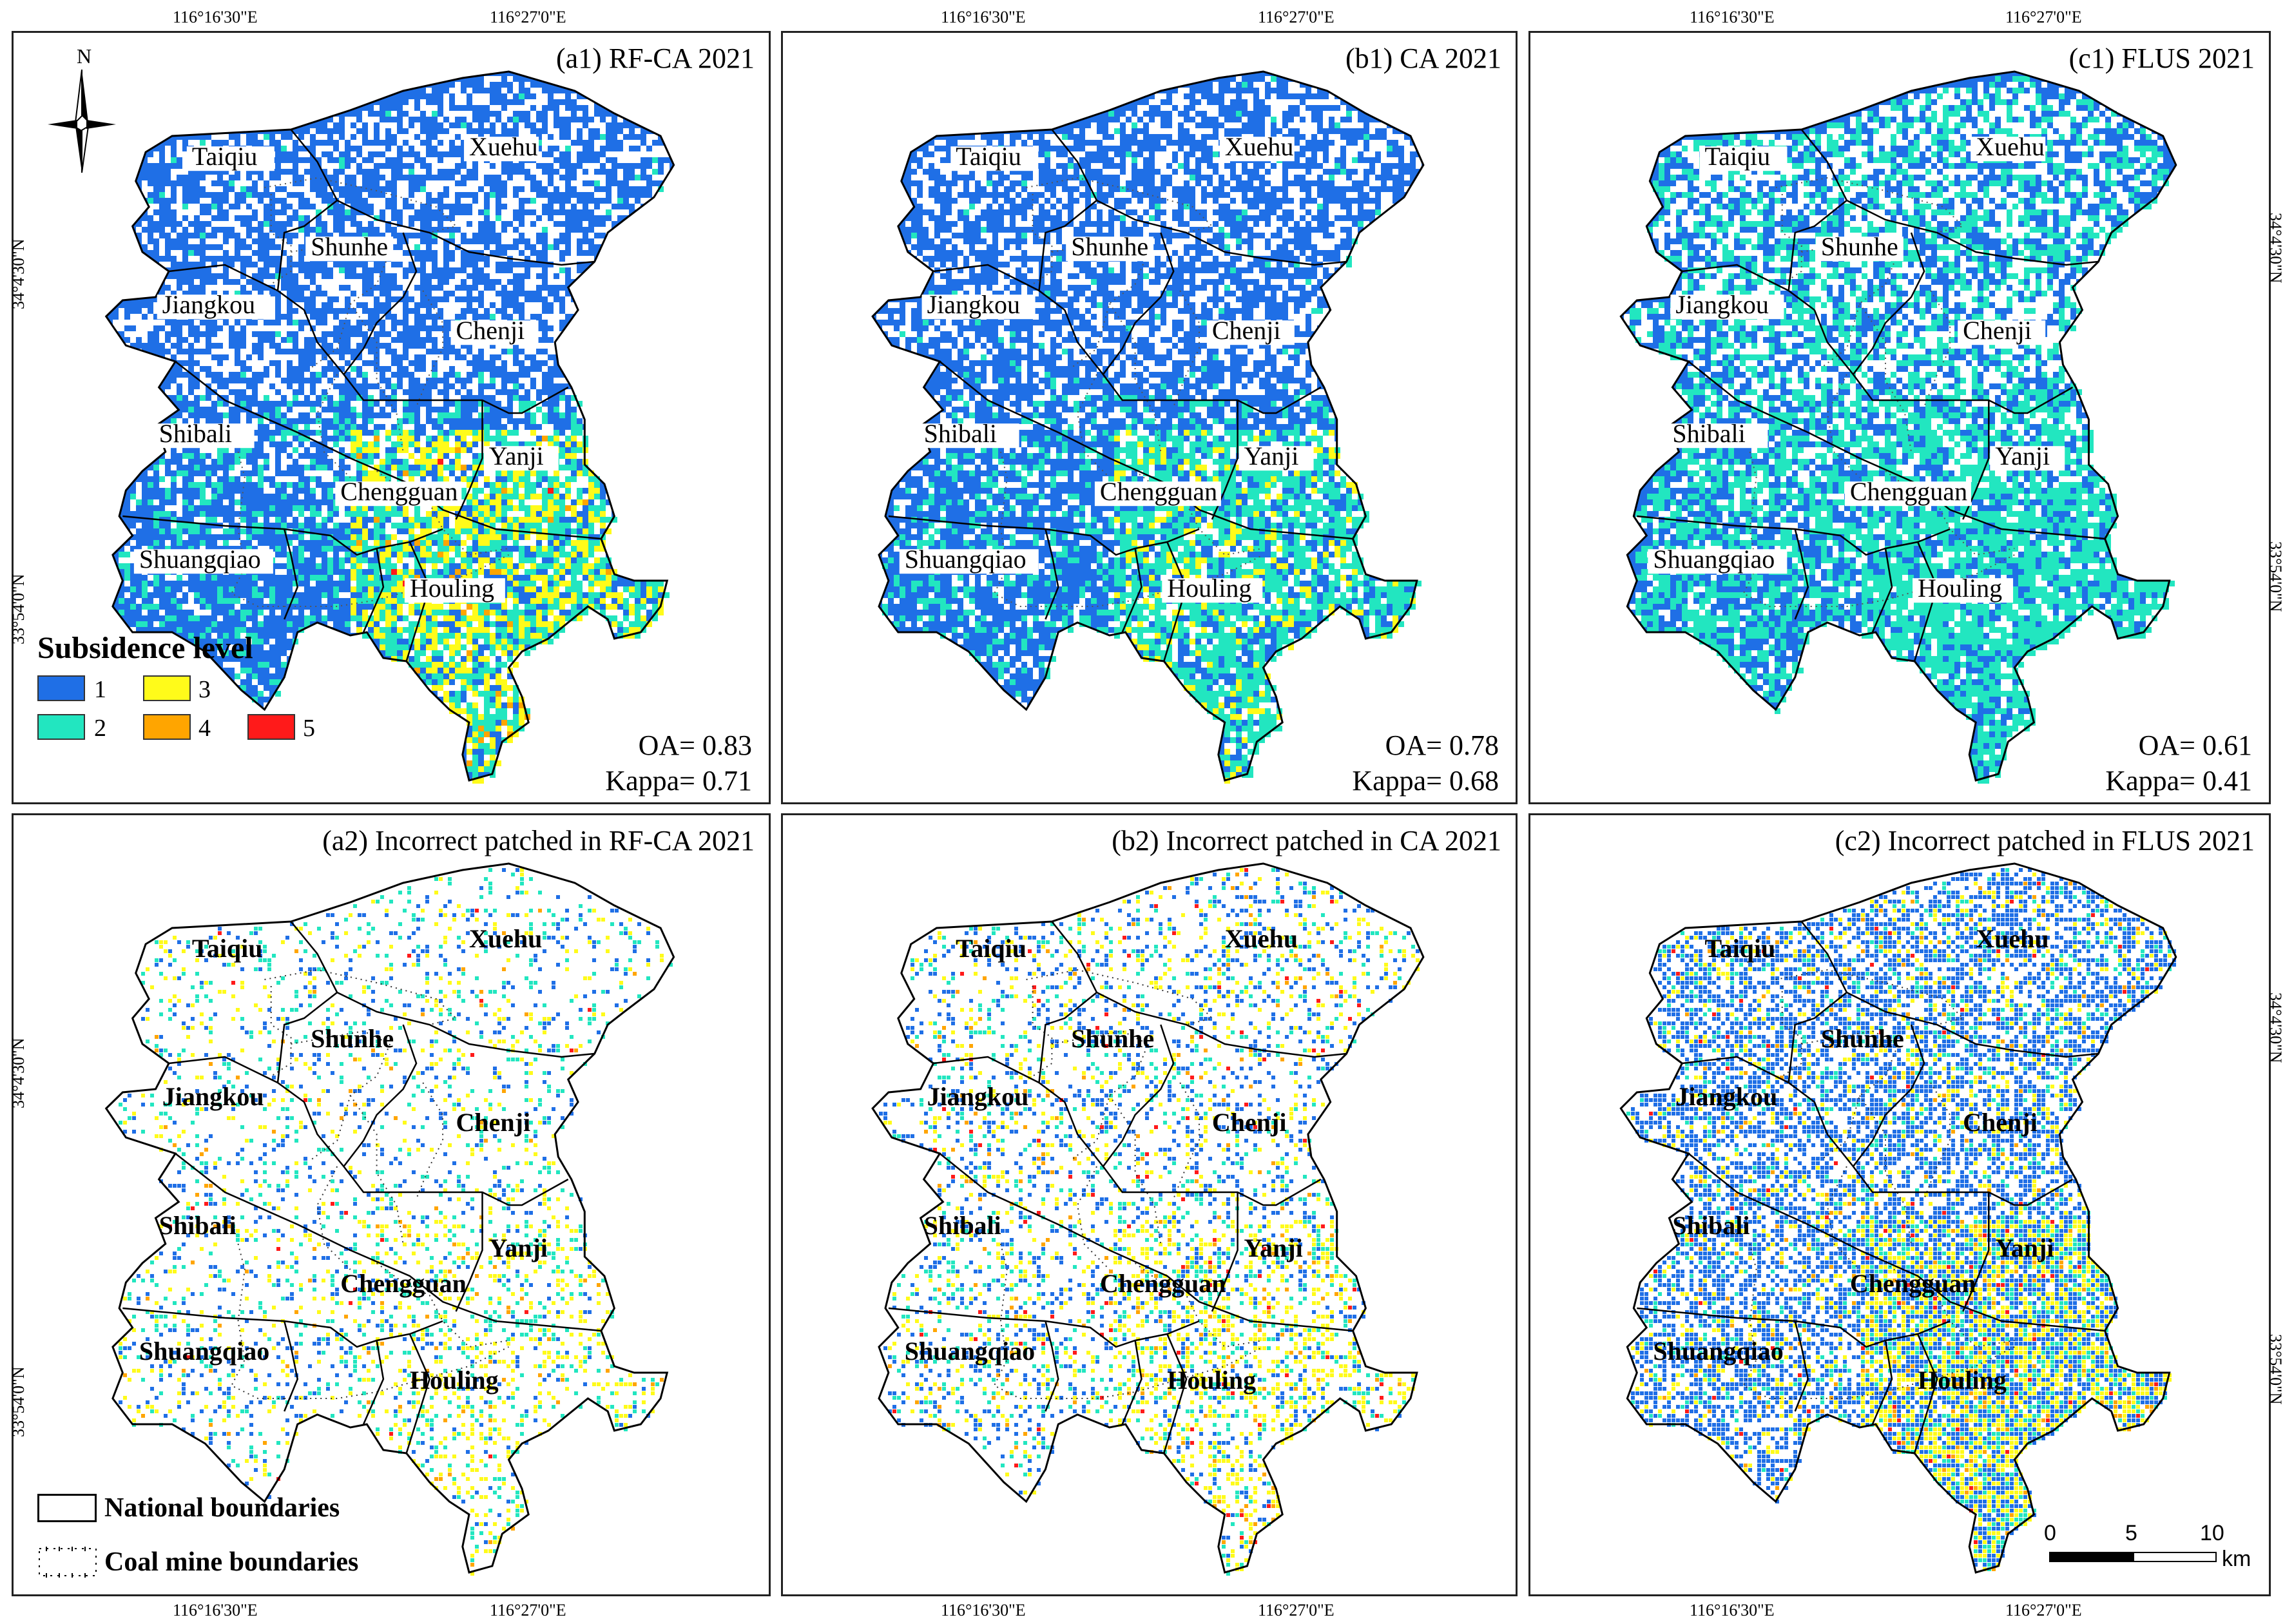  What do you see at coordinates (2212, 1533) in the screenshot?
I see `scale-tick-10: 10` at bounding box center [2212, 1533].